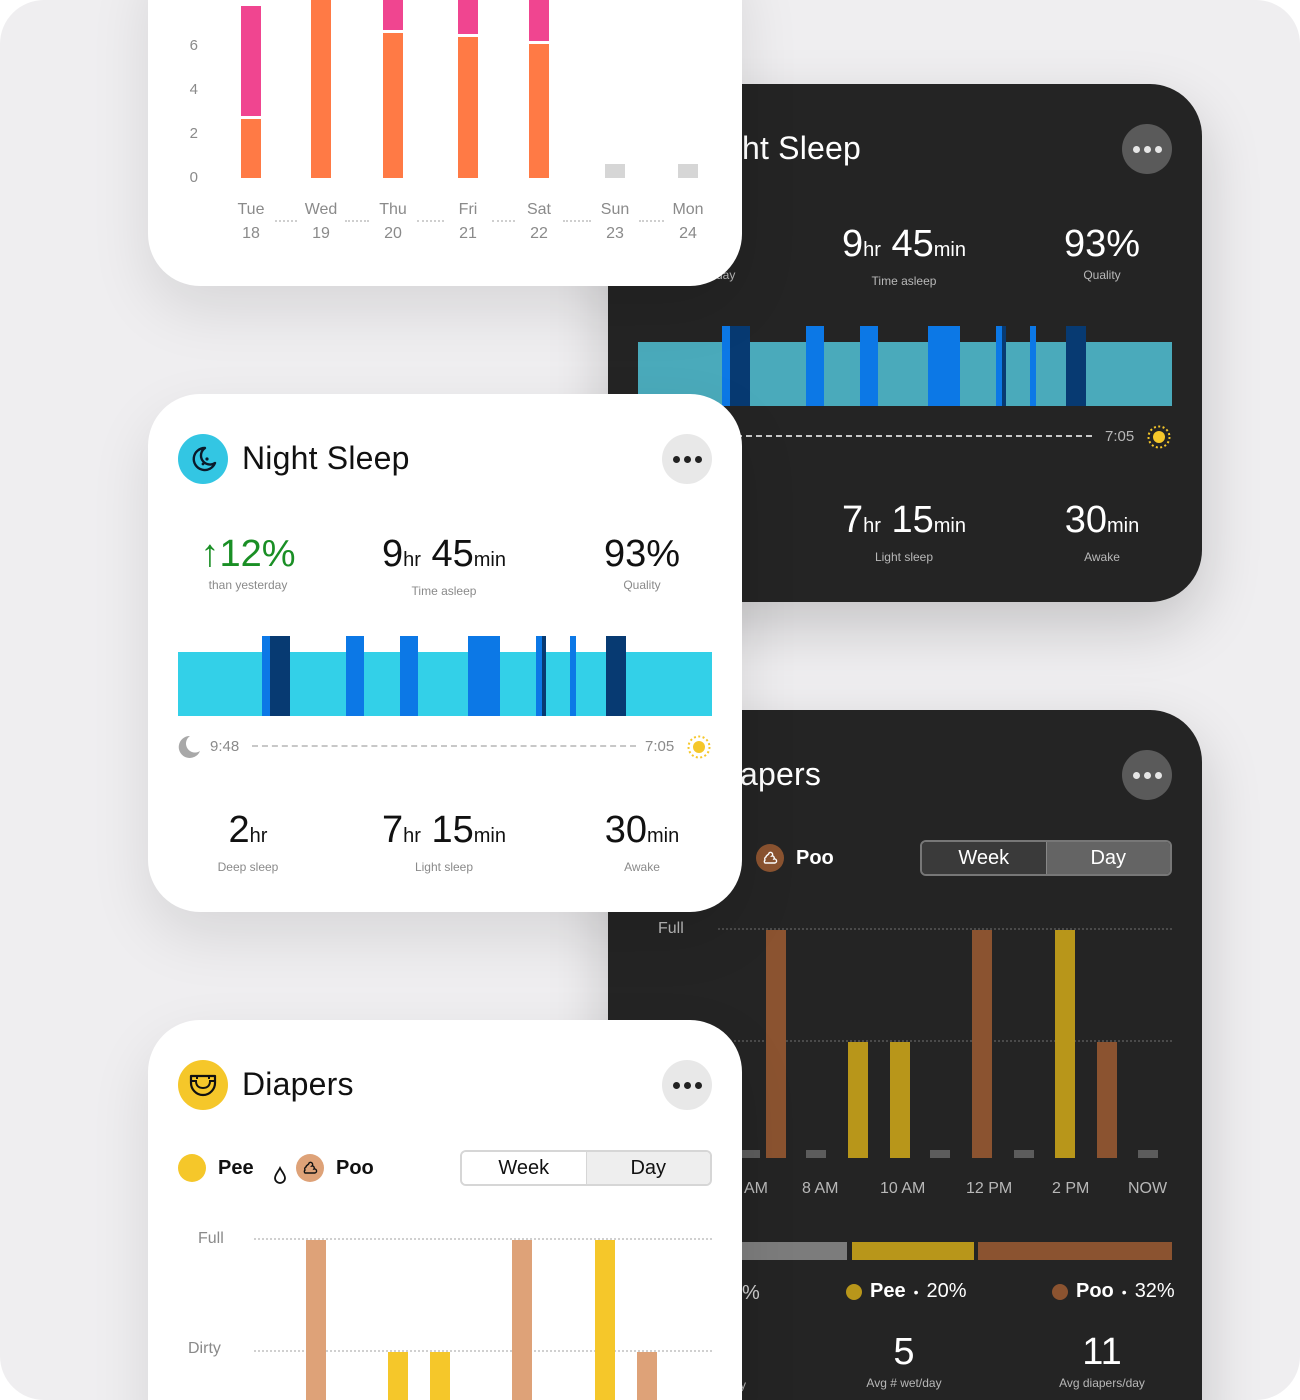 The height and width of the screenshot is (1400, 1300). I want to click on timeline-dots, so click(444, 746).